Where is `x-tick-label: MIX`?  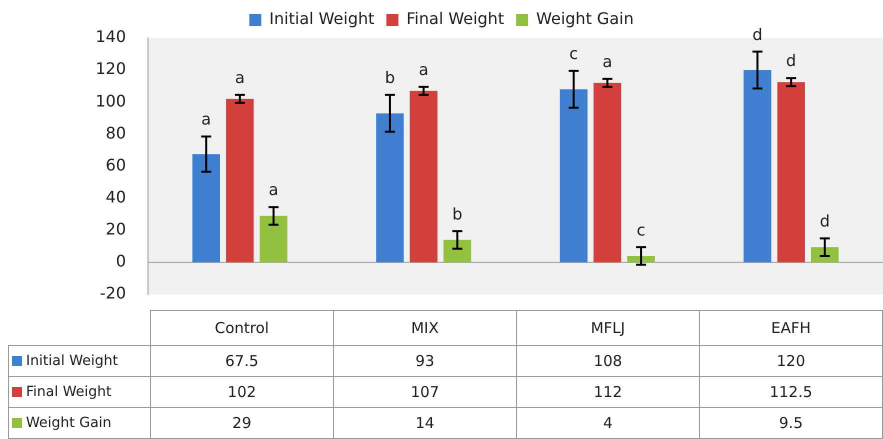
x-tick-label: MIX is located at coordinates (424, 328).